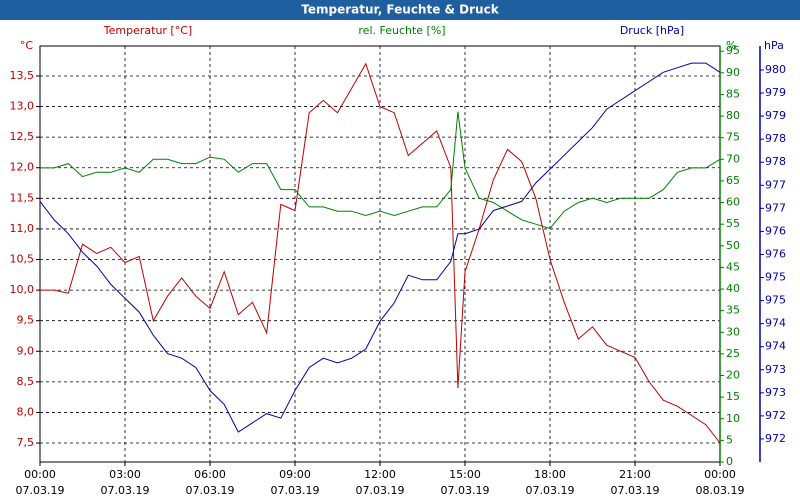  Describe the element at coordinates (652, 30) in the screenshot. I see `legend-label: Druck [hPa]` at that location.